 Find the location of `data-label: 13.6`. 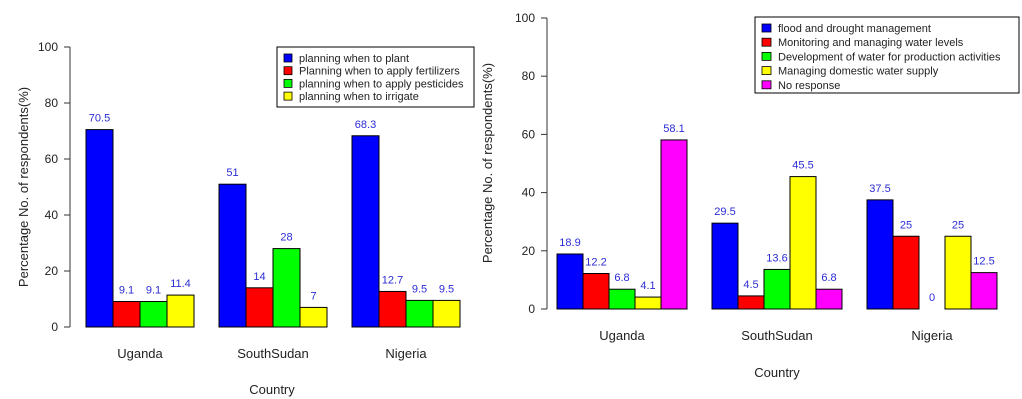

data-label: 13.6 is located at coordinates (776, 258).